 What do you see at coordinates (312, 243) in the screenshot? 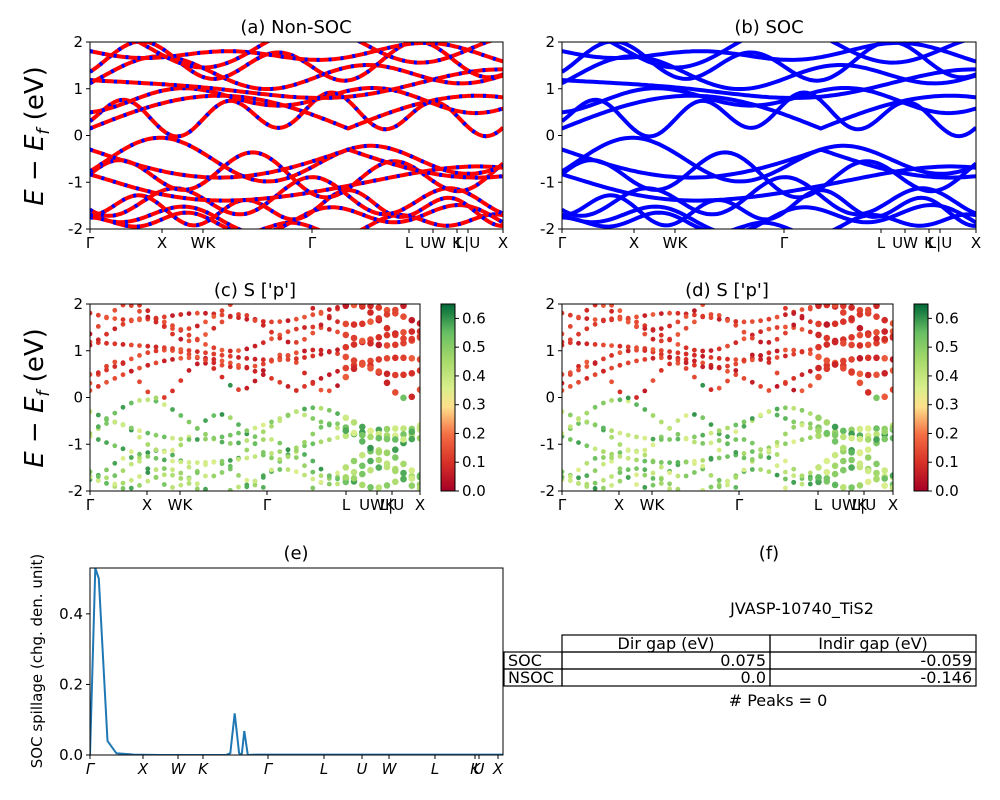
I see `x-tick-label: Γ` at bounding box center [312, 243].